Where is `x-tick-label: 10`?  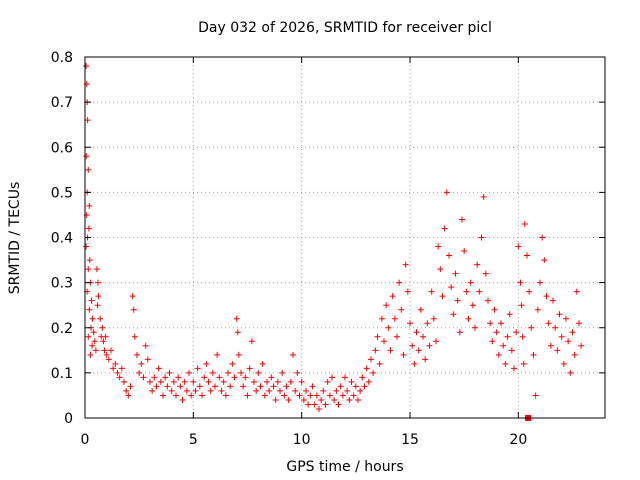
x-tick-label: 10 is located at coordinates (302, 440).